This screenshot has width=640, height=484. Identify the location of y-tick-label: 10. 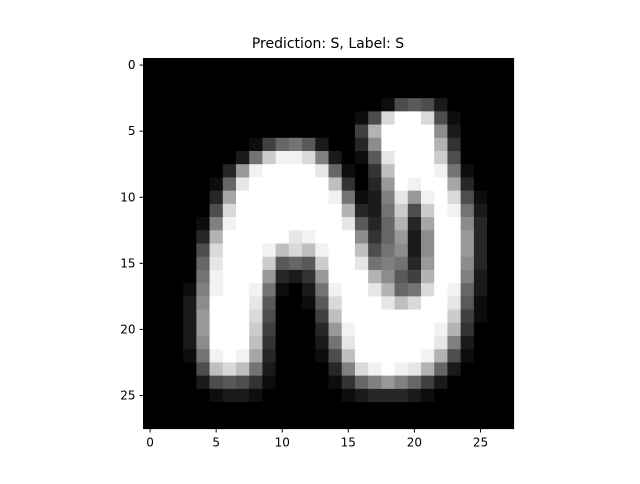
(127, 197).